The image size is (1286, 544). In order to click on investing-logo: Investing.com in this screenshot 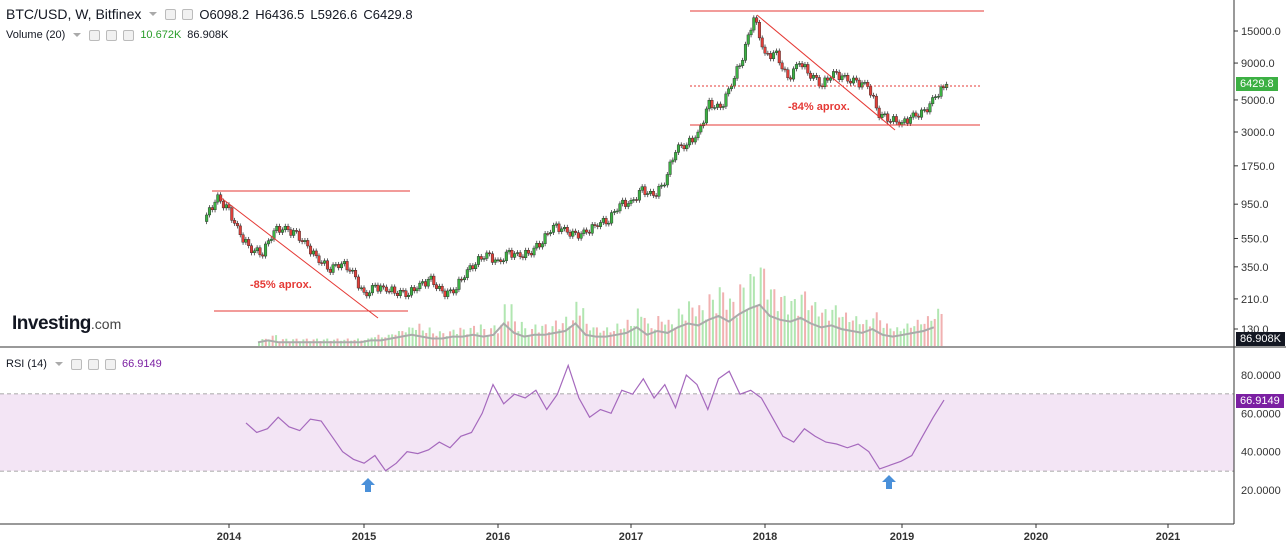, I will do `click(67, 323)`.